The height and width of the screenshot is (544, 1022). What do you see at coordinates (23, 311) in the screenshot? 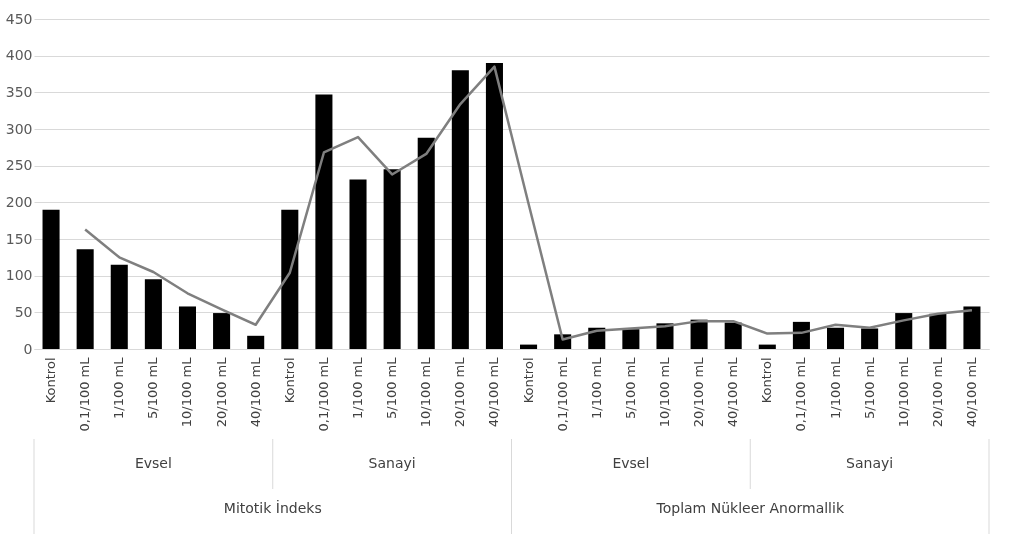
I see `y-tick-label: 50` at bounding box center [23, 311].